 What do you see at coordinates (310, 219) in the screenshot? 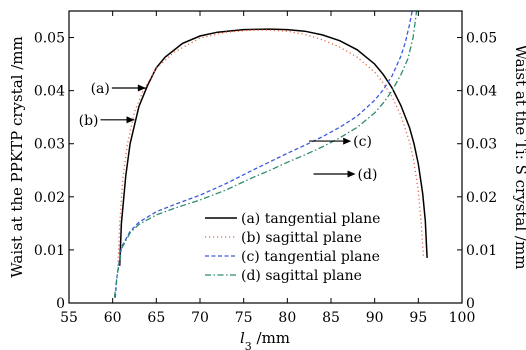
I see `legend-label: (a) tangential plane` at bounding box center [310, 219].